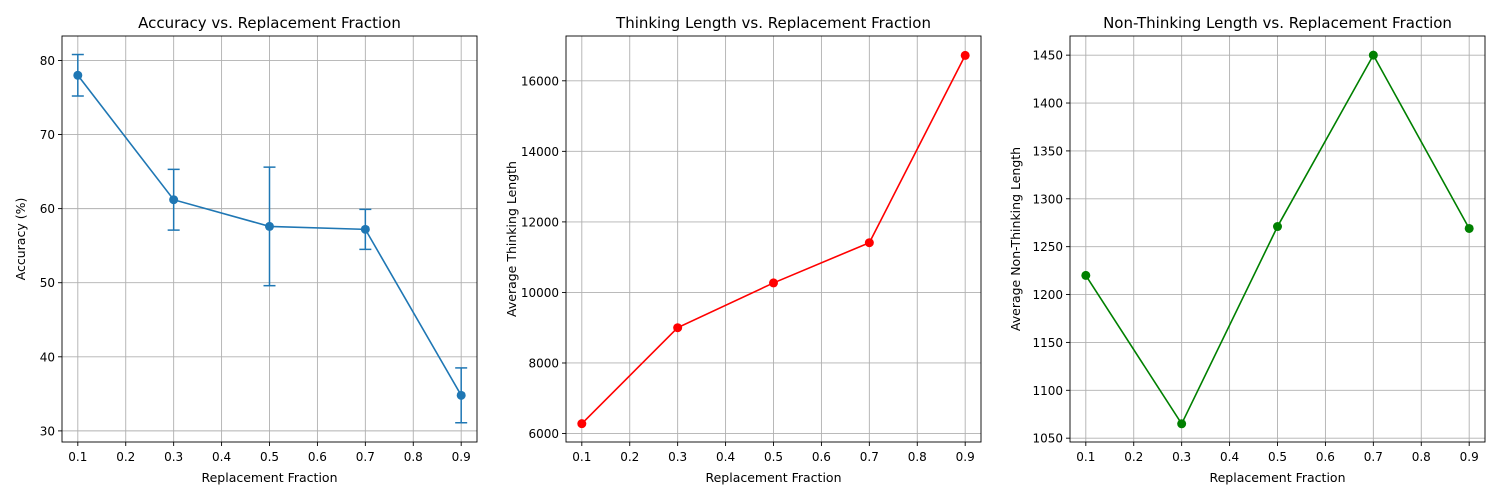 The width and height of the screenshot is (1500, 500). Describe the element at coordinates (47, 61) in the screenshot. I see `y-tick-label: 80` at that location.